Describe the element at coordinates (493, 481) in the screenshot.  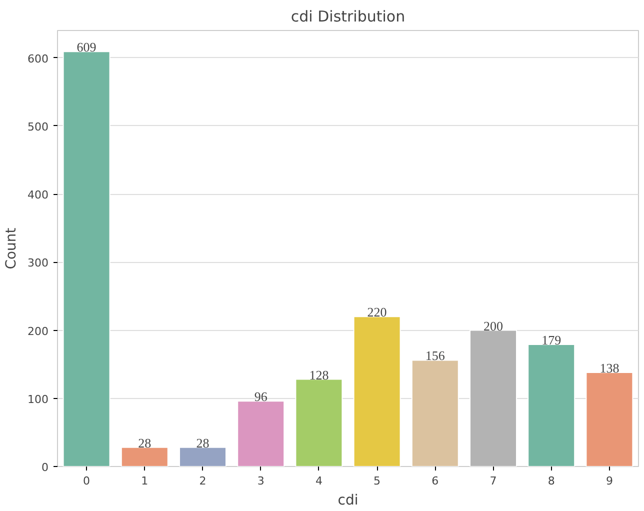
I see `x-tick-label: 7` at that location.